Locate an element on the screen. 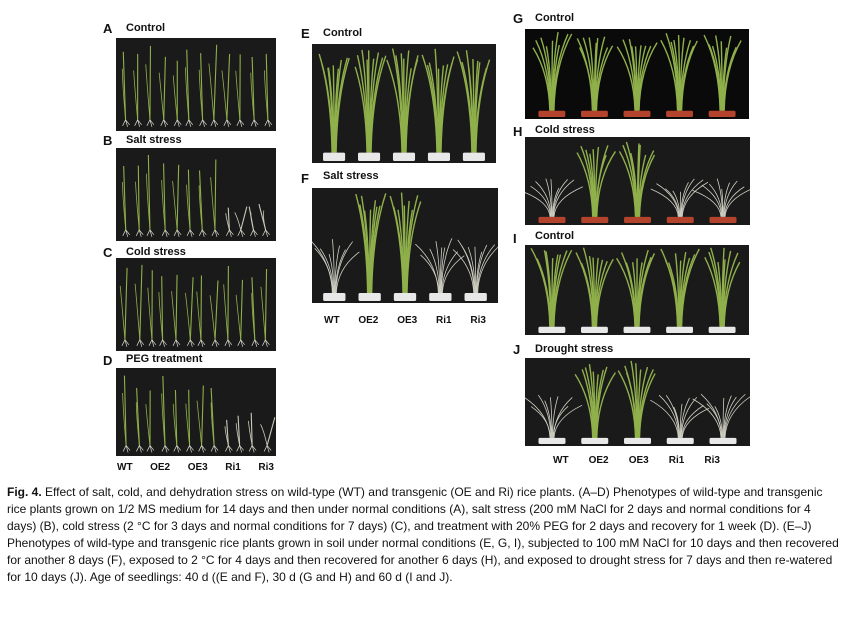 The width and height of the screenshot is (849, 621). panel-f-title: Salt stress is located at coordinates (351, 176).